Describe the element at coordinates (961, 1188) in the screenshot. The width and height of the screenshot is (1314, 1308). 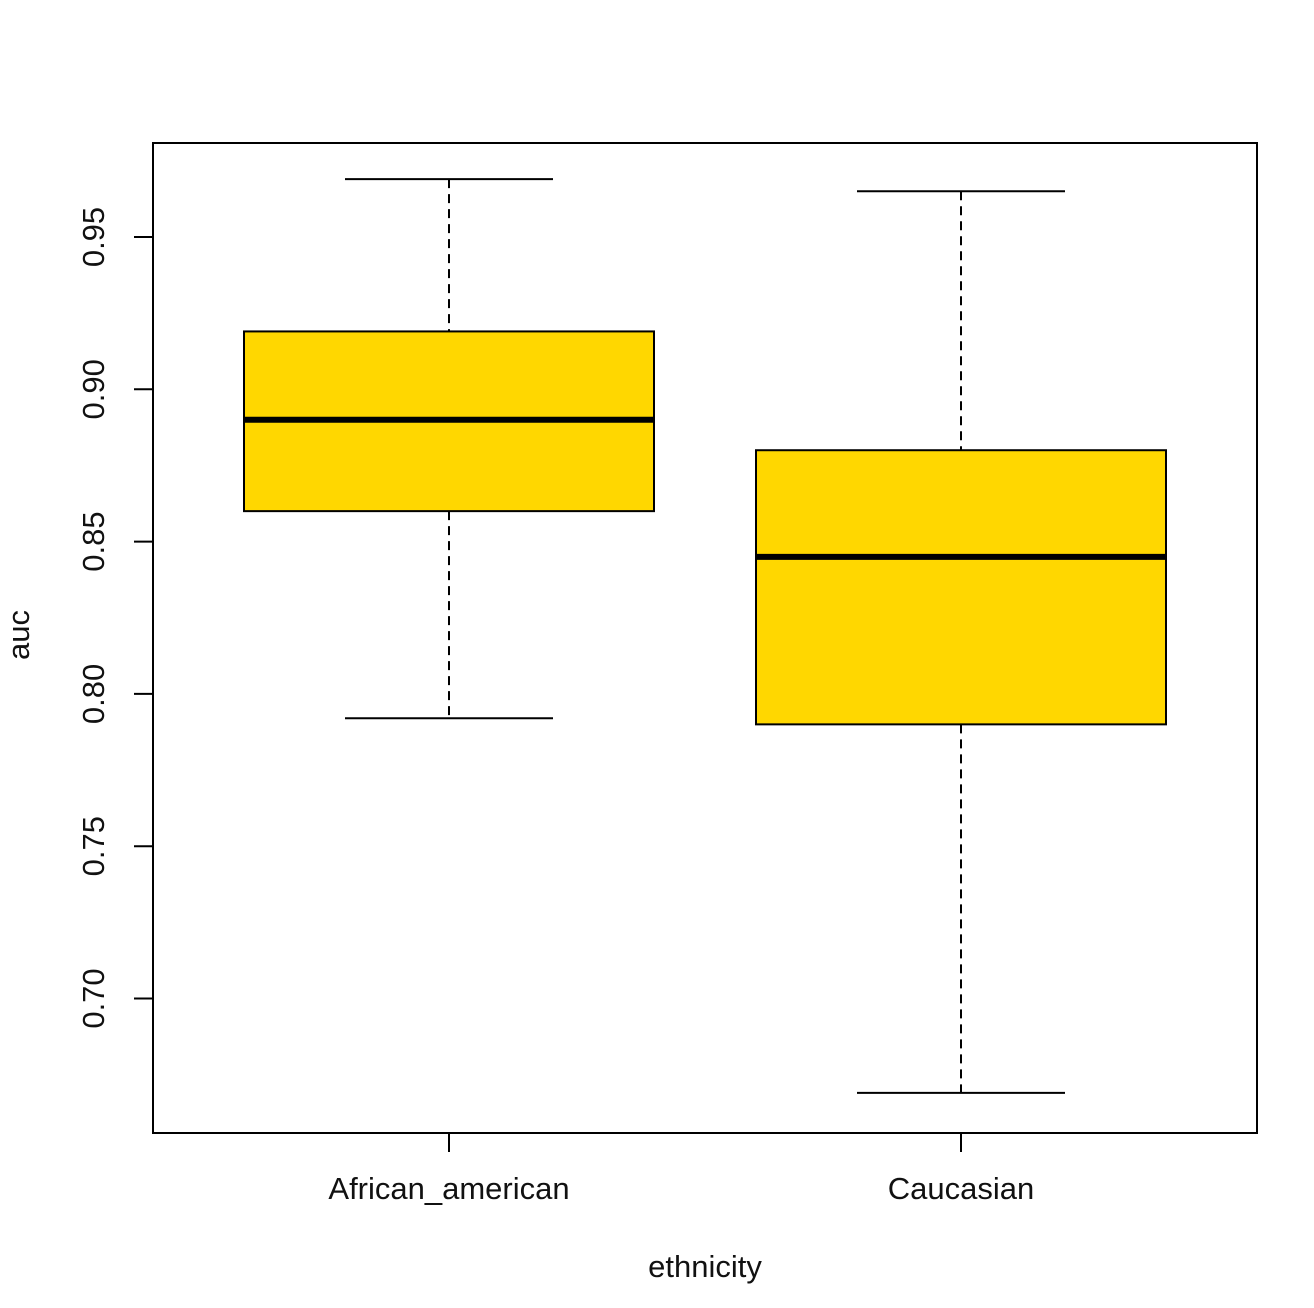
I see `x-tick-label: Caucasian` at that location.